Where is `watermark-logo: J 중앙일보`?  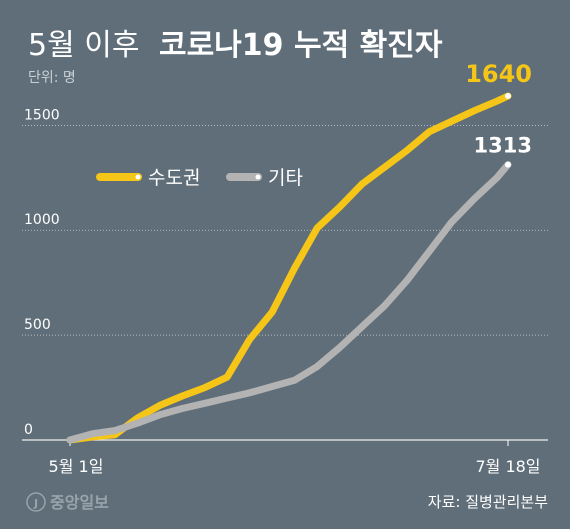 watermark-logo: J 중앙일보 is located at coordinates (67, 502).